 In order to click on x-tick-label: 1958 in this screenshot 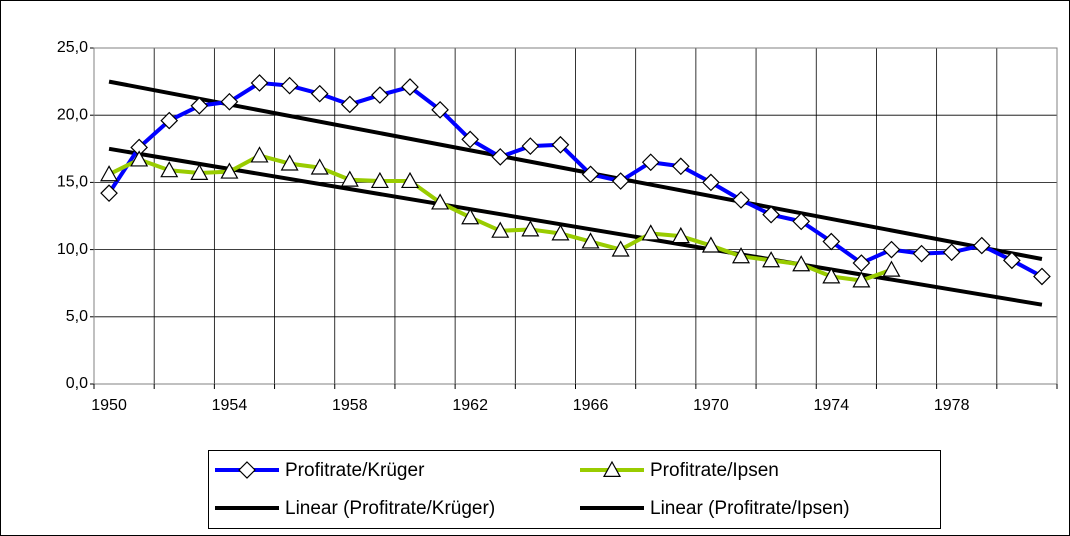, I will do `click(350, 405)`.